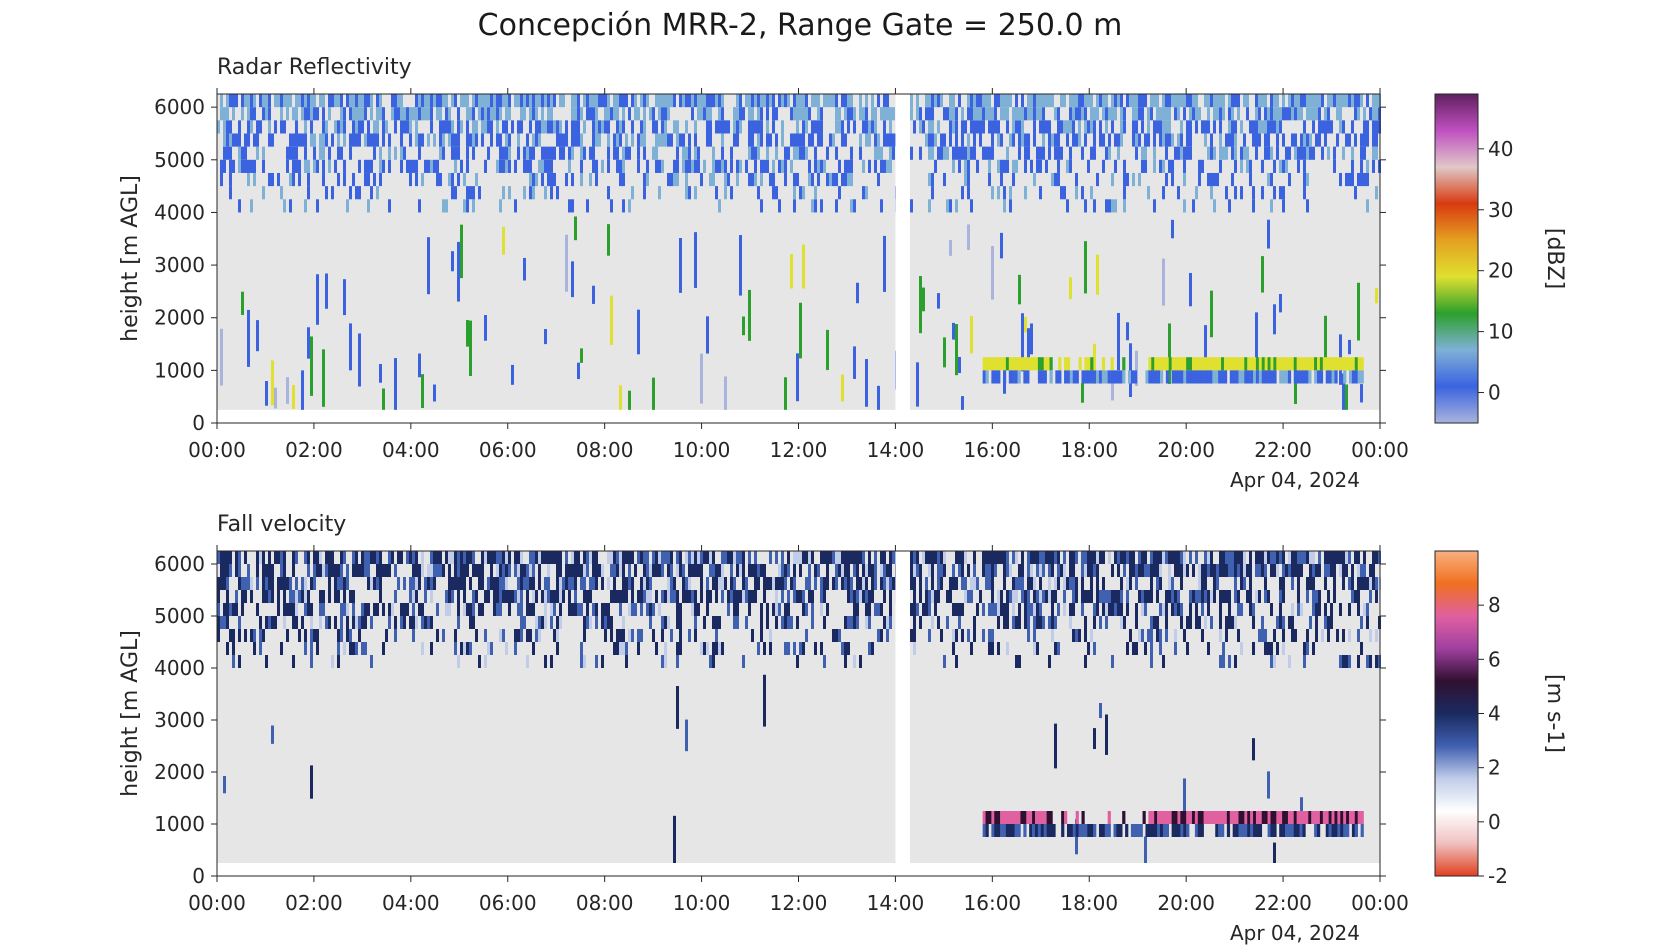  I want to click on date-label: Apr 04, 2024, so click(1295, 933).